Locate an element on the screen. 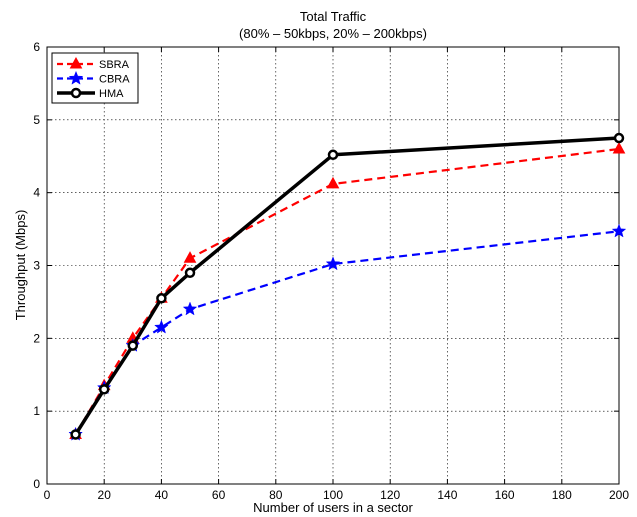 The image size is (637, 517). y-tick-label: 2 is located at coordinates (36, 338).